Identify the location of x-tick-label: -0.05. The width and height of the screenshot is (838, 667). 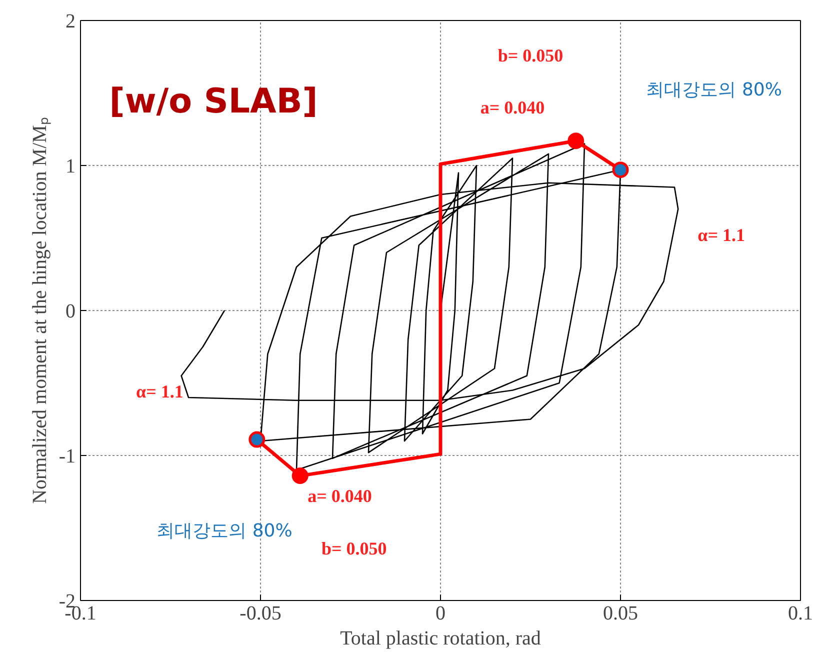
(261, 613).